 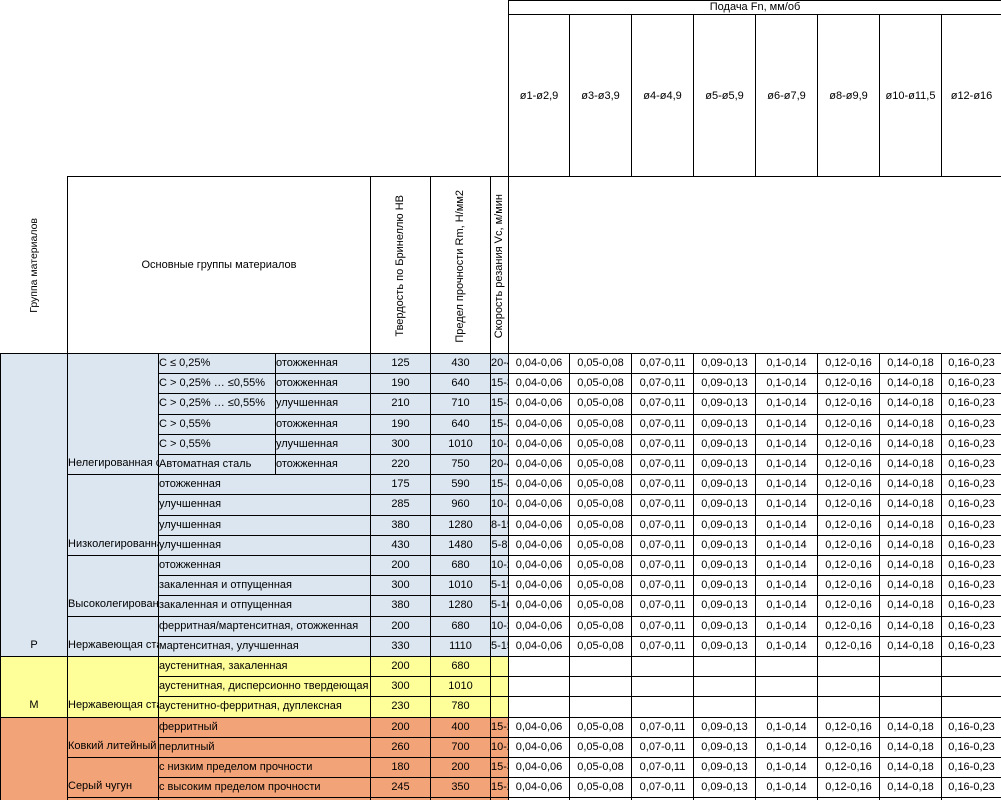 What do you see at coordinates (460, 566) in the screenshot?
I see `strength-value: 680` at bounding box center [460, 566].